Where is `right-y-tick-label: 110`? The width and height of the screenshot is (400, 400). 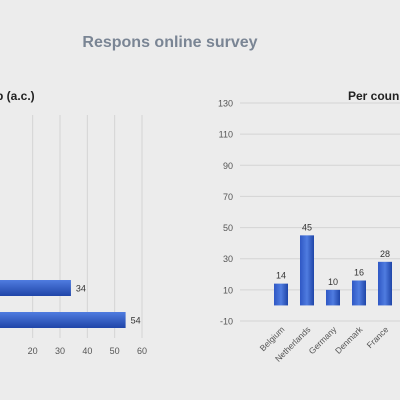
right-y-tick-label: 110 is located at coordinates (226, 135).